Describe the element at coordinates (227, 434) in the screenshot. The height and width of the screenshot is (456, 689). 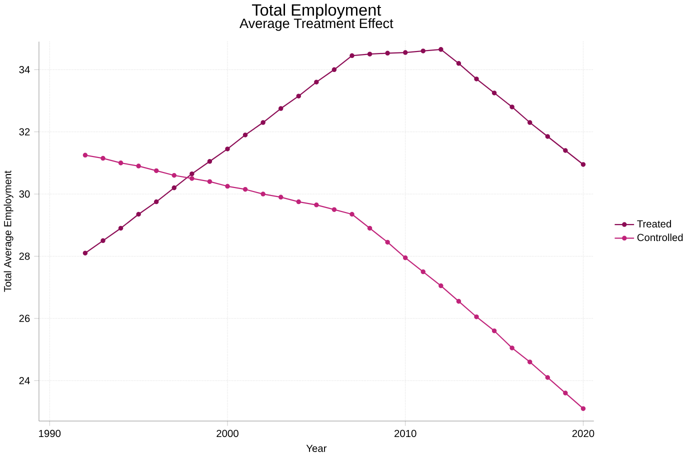
I see `x-tick-label: 2000` at that location.